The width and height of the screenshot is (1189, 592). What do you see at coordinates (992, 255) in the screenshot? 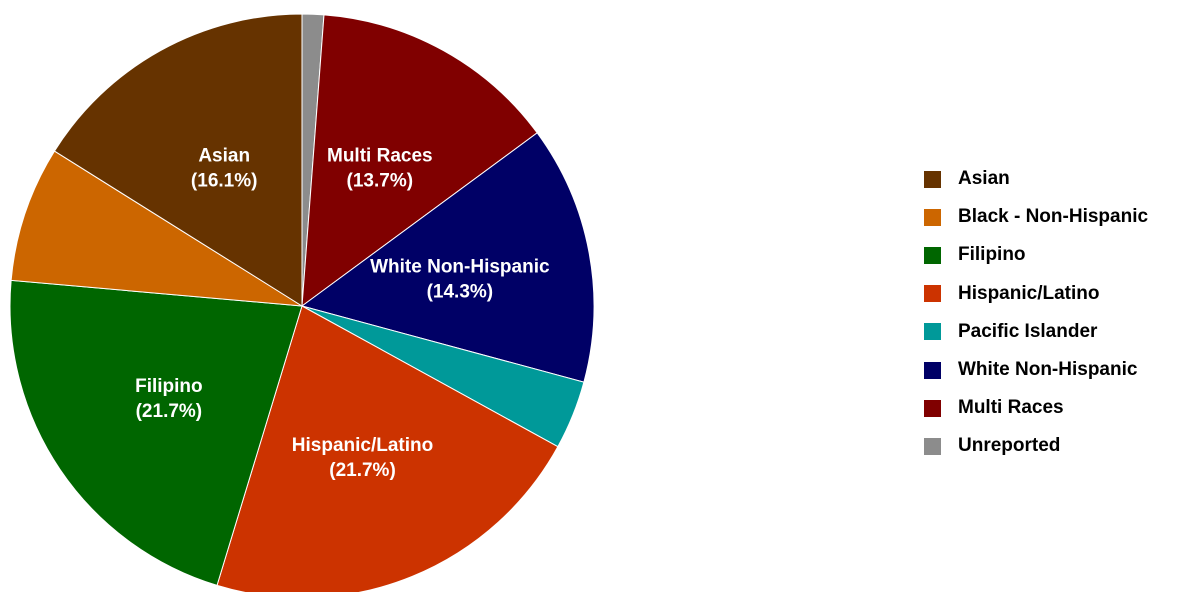
I see `legend-label: Filipino` at bounding box center [992, 255].